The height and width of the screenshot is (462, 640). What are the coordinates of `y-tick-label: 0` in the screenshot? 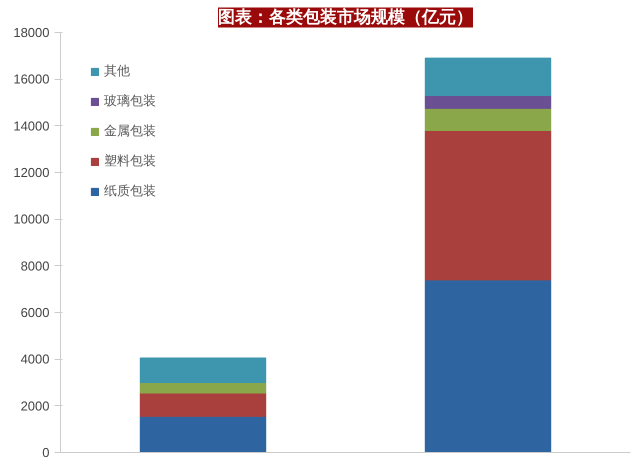 It's located at (46, 452).